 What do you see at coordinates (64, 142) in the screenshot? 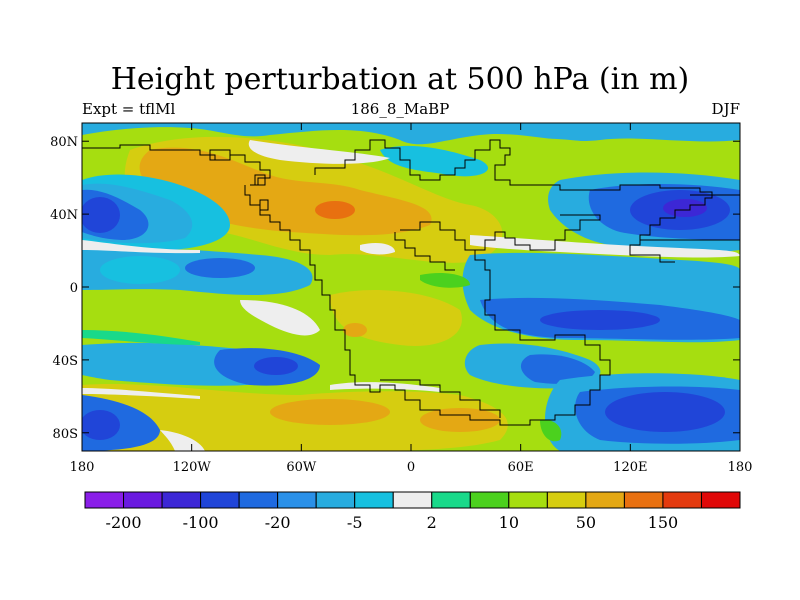
I see `y-tick-label: 80N` at bounding box center [64, 142].